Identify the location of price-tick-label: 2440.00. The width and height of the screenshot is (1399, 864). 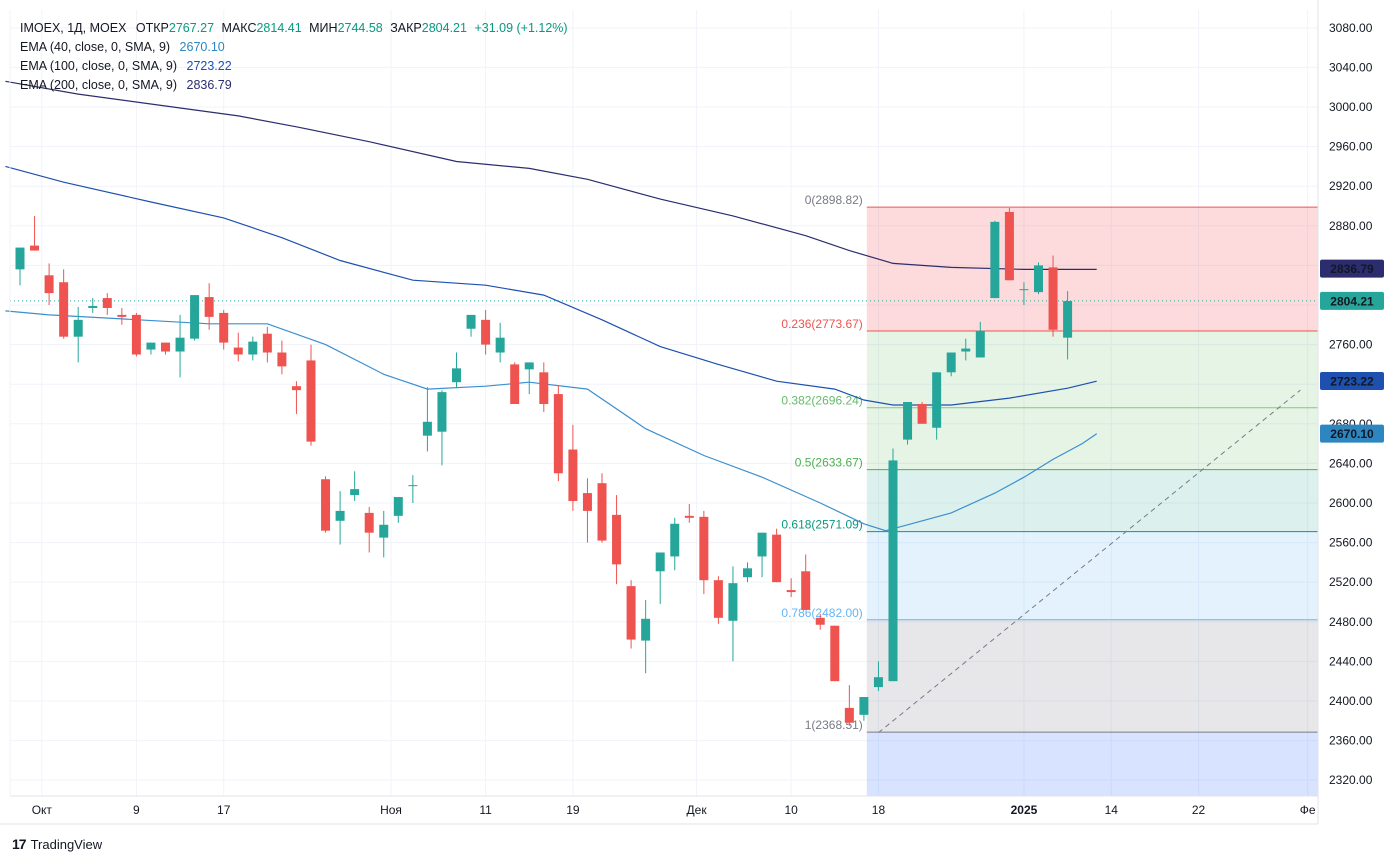
(1351, 661).